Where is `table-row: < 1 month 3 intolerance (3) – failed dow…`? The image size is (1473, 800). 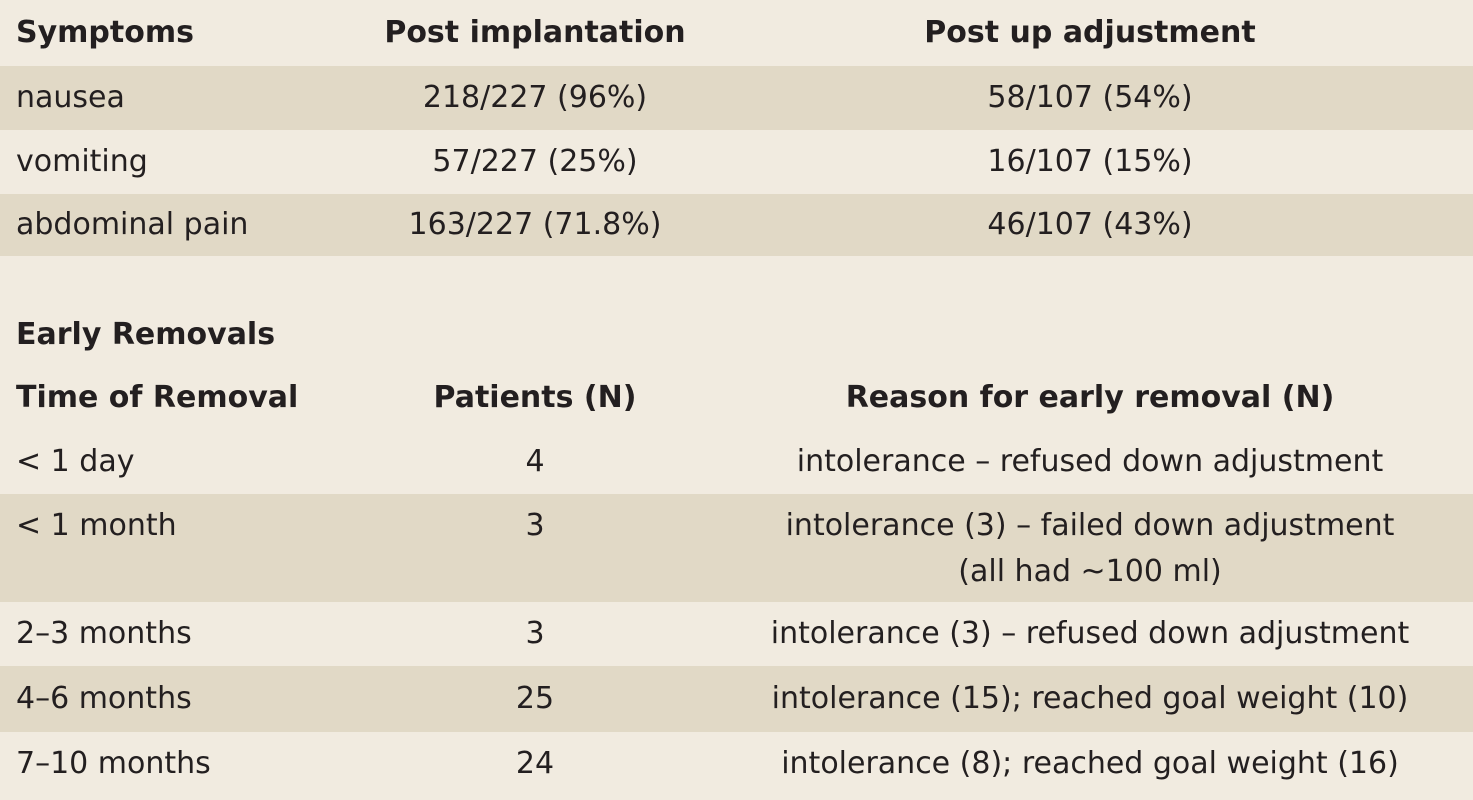
table-row: < 1 month 3 intolerance (3) – failed dow… is located at coordinates (736, 548).